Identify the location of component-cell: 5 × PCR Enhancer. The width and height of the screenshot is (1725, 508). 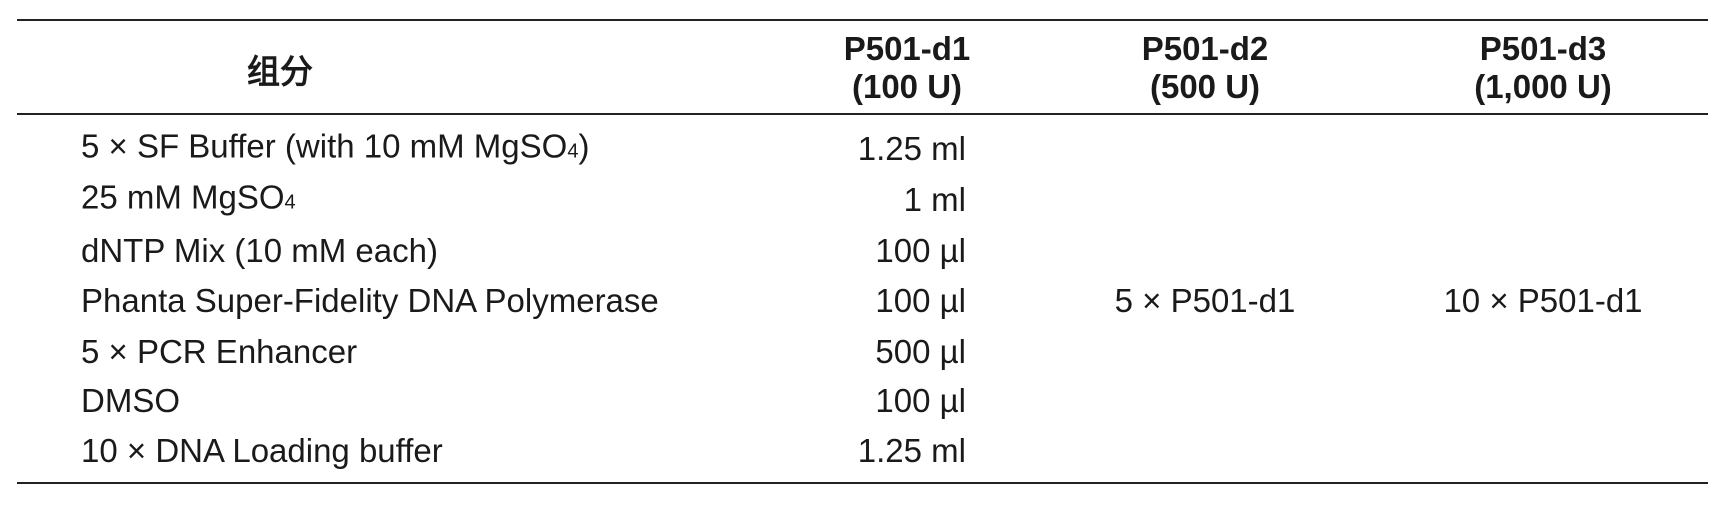
(219, 352).